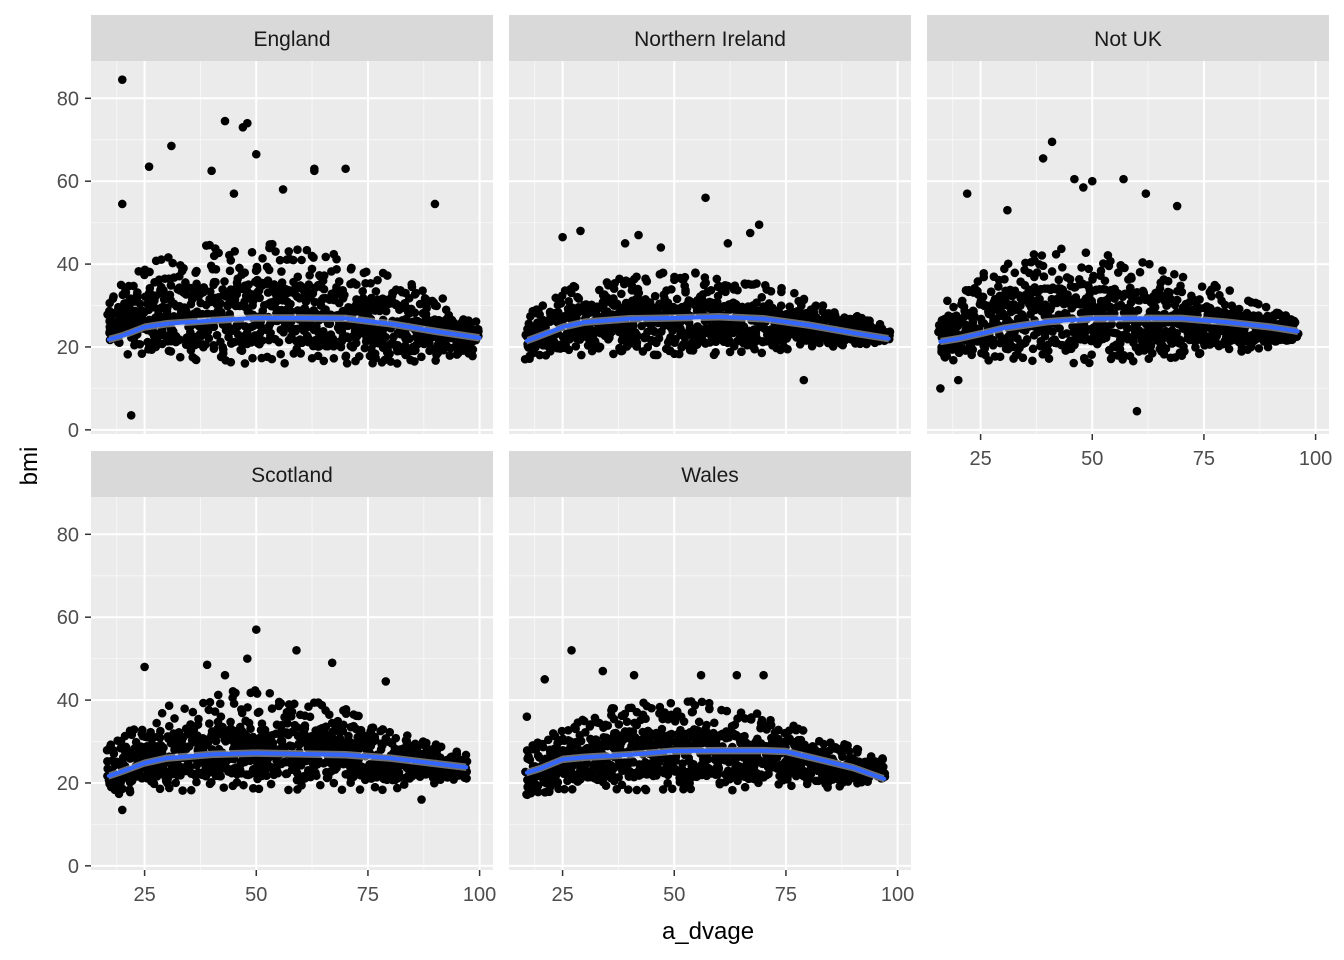 The image size is (1344, 960). What do you see at coordinates (68, 784) in the screenshot?
I see `y-tick-label: 20` at bounding box center [68, 784].